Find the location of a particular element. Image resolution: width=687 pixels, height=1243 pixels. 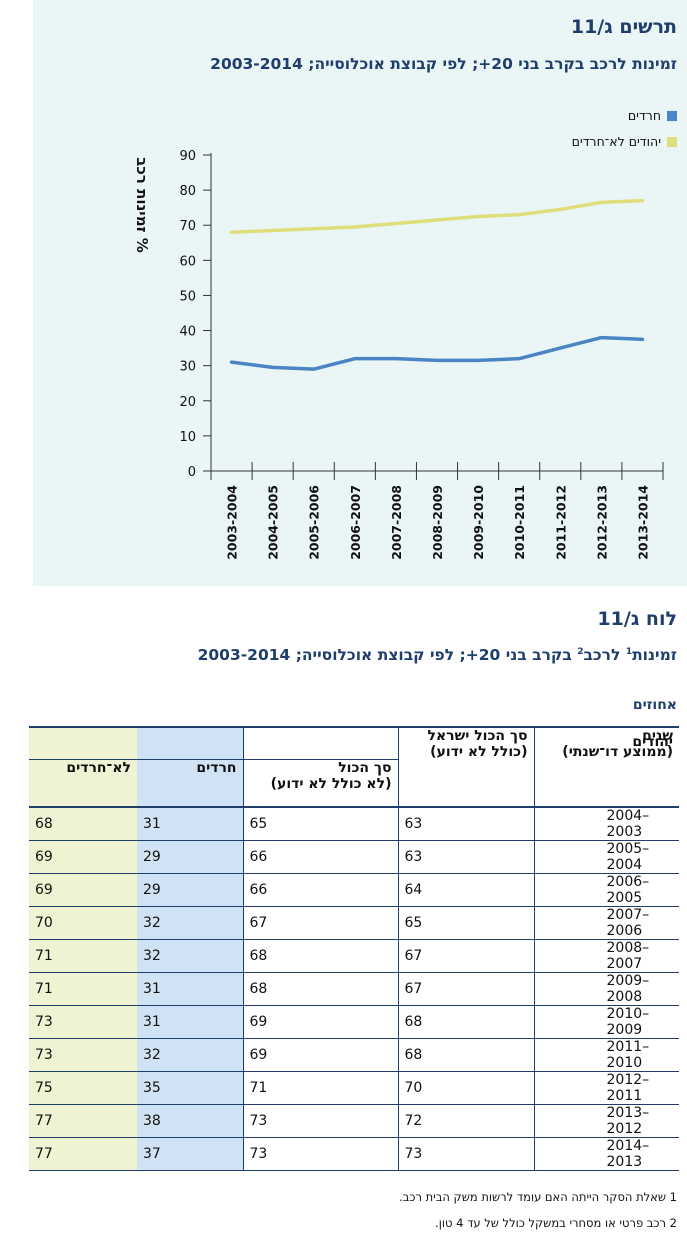

x-tick-label: 2003-2004 is located at coordinates (232, 522).